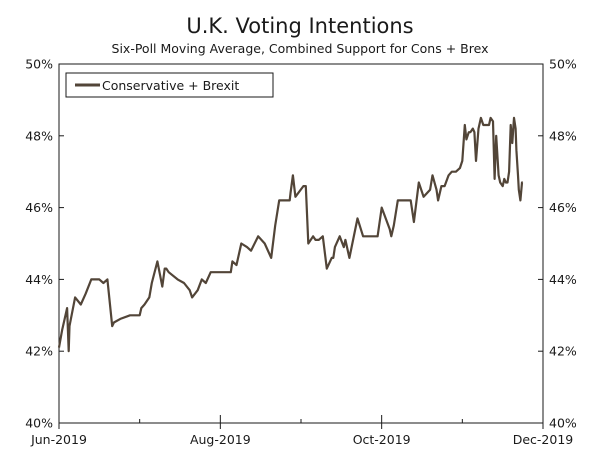 Image resolution: width=600 pixels, height=455 pixels. I want to click on x-tick-label: Jun-2019, so click(58, 439).